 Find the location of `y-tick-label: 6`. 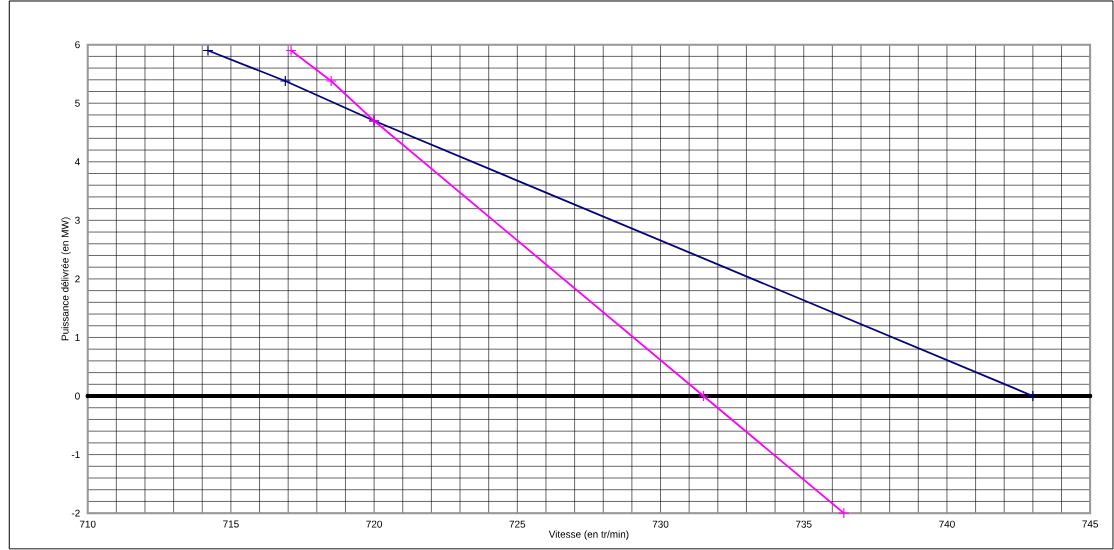

y-tick-label: 6 is located at coordinates (77, 45).